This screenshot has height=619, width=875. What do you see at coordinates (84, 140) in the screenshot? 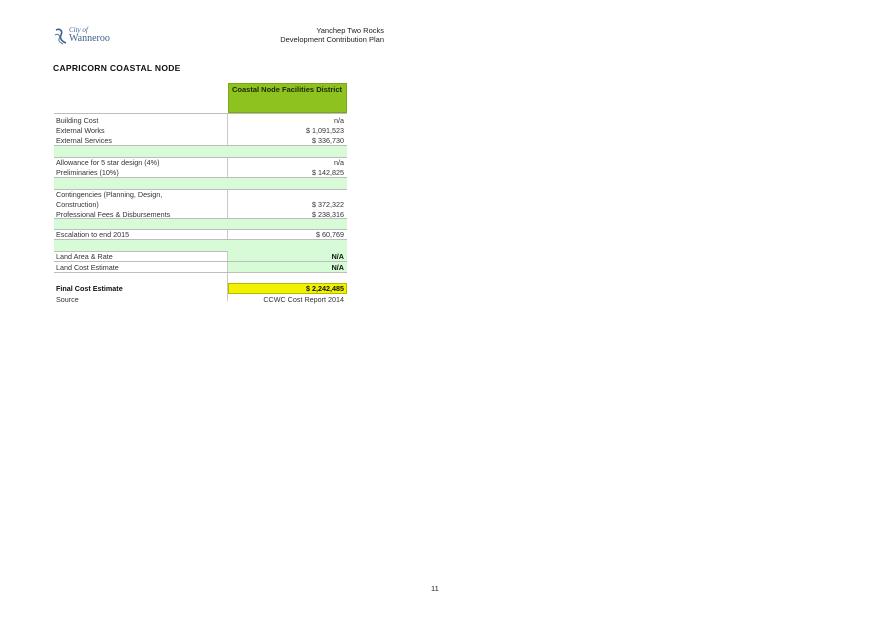
I see `row-label: External Services` at bounding box center [84, 140].